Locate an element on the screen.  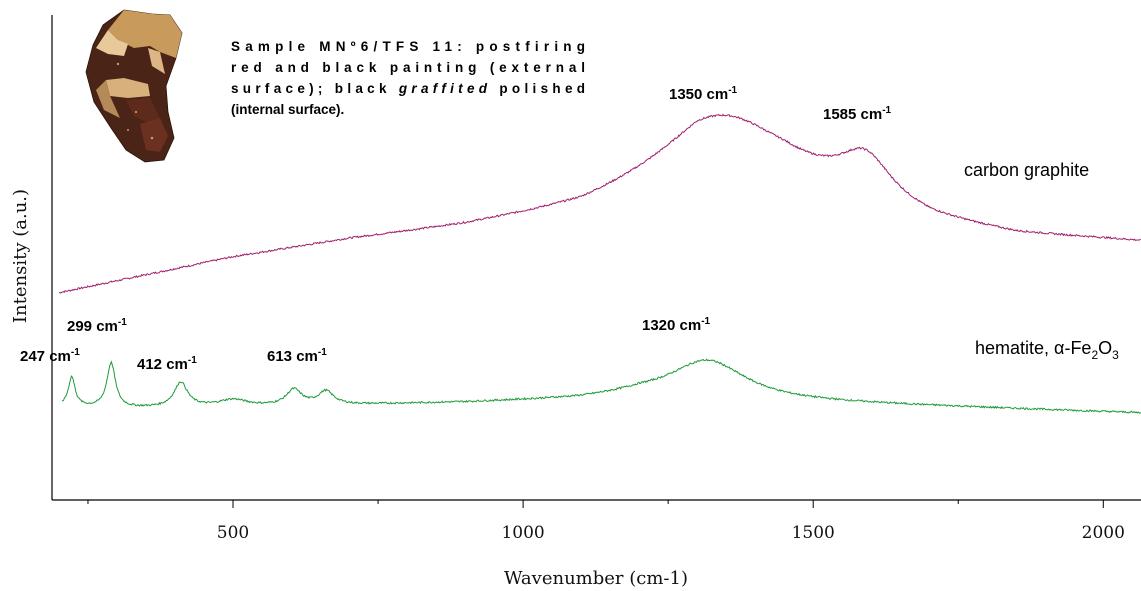
x-axis-ticks: 500 1000 1500 2000 is located at coordinates (606, 521).